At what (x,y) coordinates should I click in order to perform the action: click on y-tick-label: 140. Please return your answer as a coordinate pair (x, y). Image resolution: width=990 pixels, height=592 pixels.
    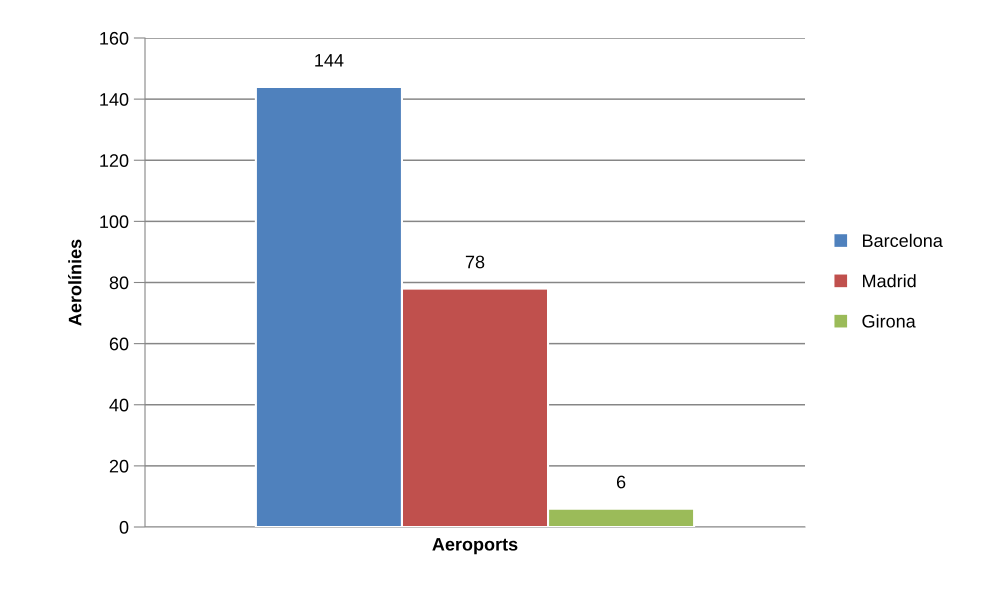
    Looking at the image, I should click on (114, 99).